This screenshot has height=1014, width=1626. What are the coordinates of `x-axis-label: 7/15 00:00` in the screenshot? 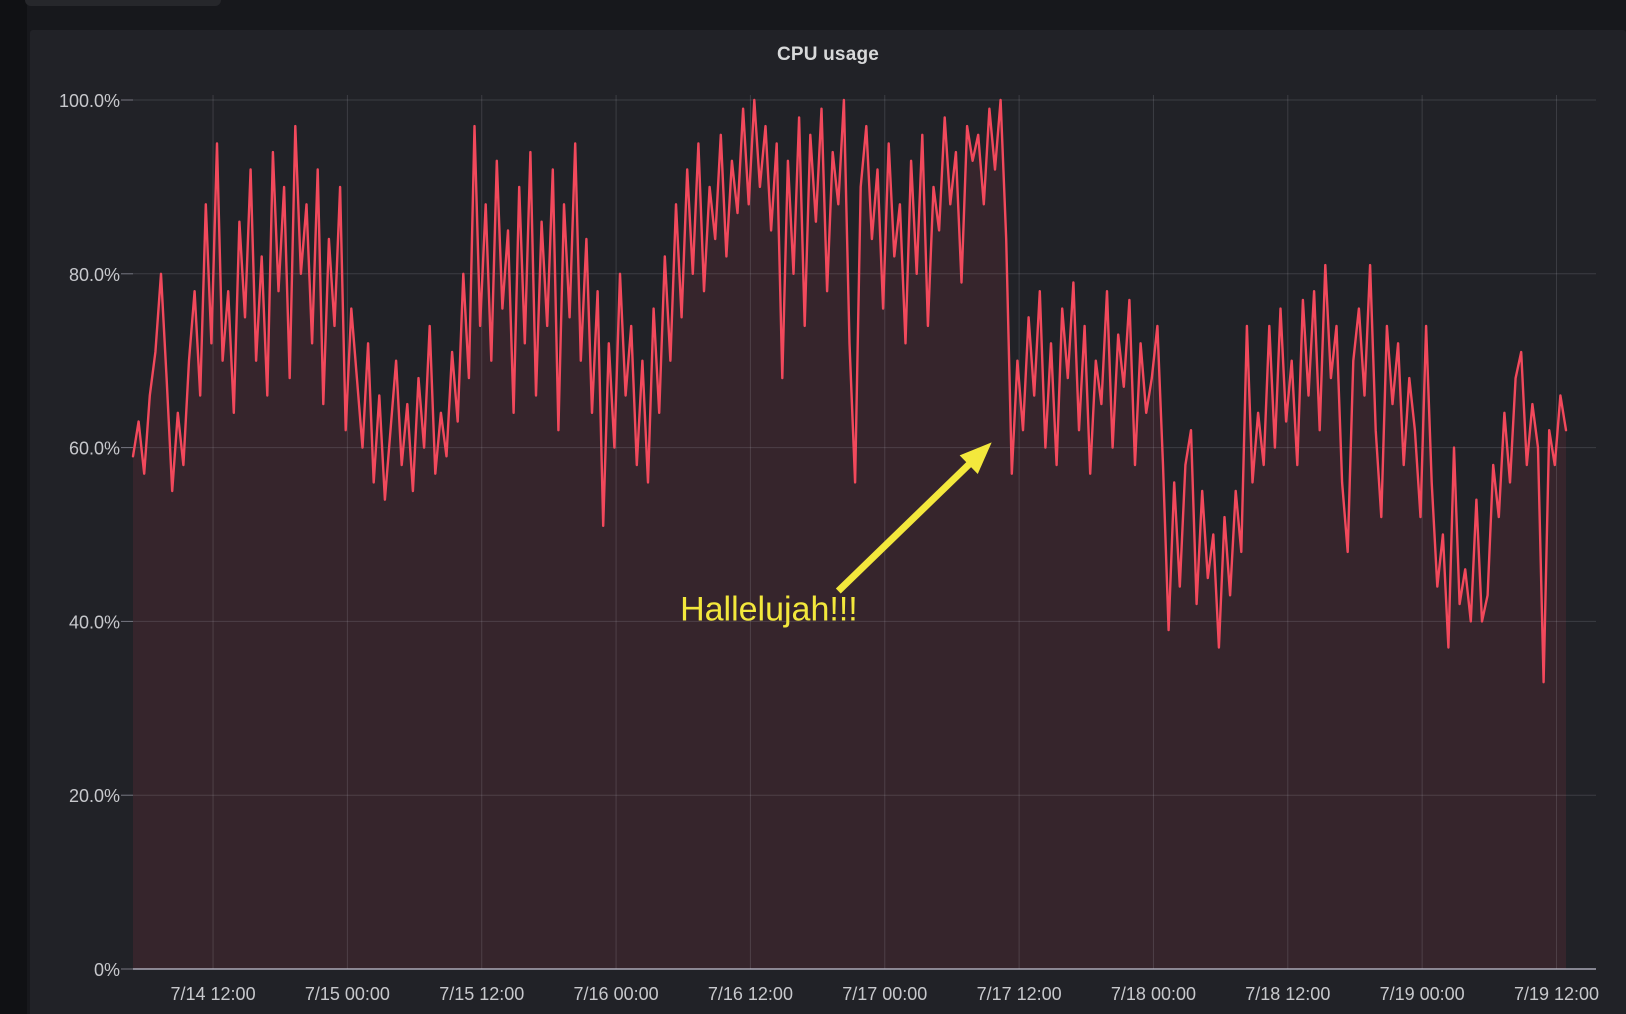 It's located at (347, 994).